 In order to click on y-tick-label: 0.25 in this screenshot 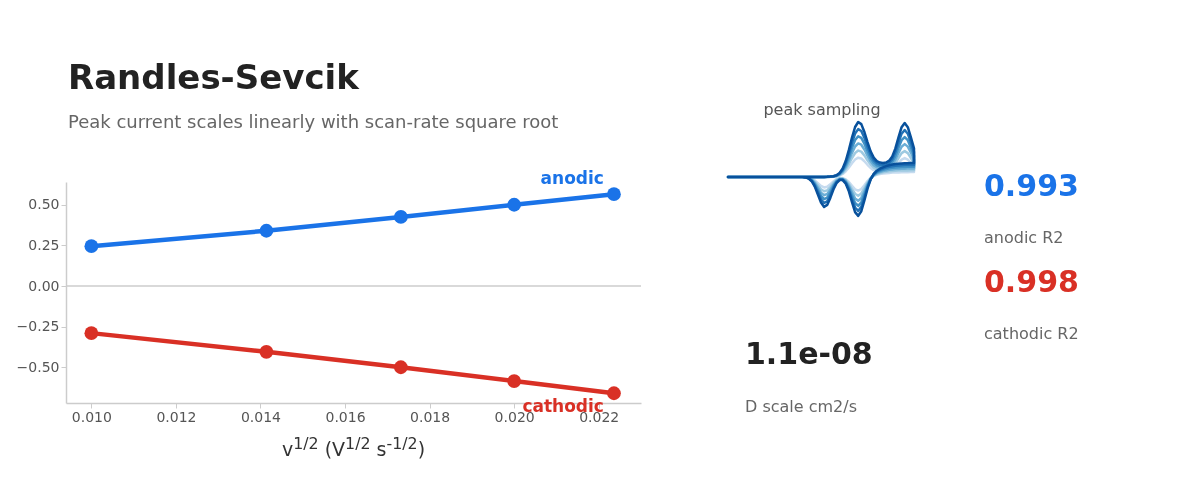, I will do `click(44, 244)`.